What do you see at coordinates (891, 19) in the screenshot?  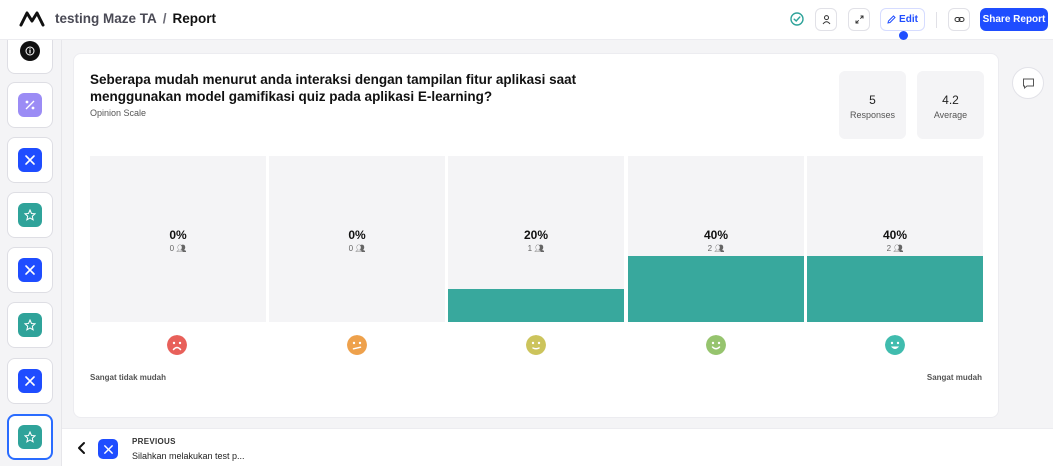 I see `pencil-icon` at bounding box center [891, 19].